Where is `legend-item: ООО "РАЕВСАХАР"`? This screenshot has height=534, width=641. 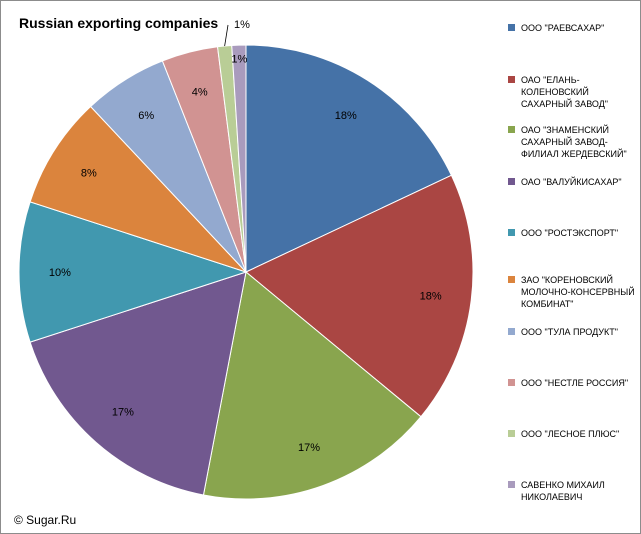
legend-item: ООО "РАЕВСАХАР" is located at coordinates (573, 28).